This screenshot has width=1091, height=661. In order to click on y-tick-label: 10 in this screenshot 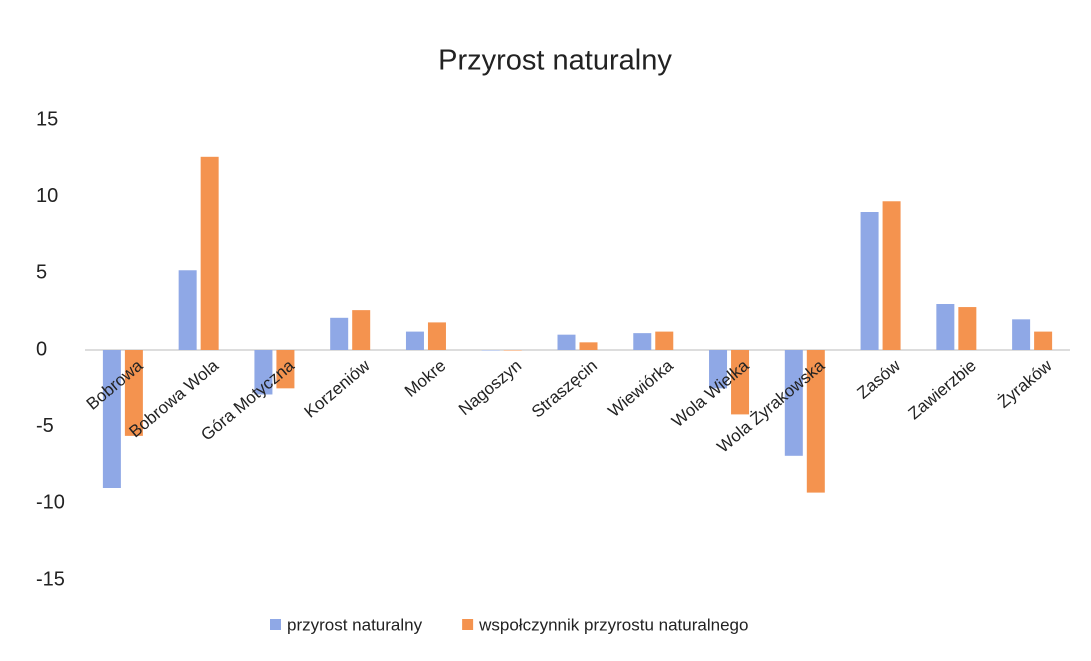, I will do `click(47, 196)`.